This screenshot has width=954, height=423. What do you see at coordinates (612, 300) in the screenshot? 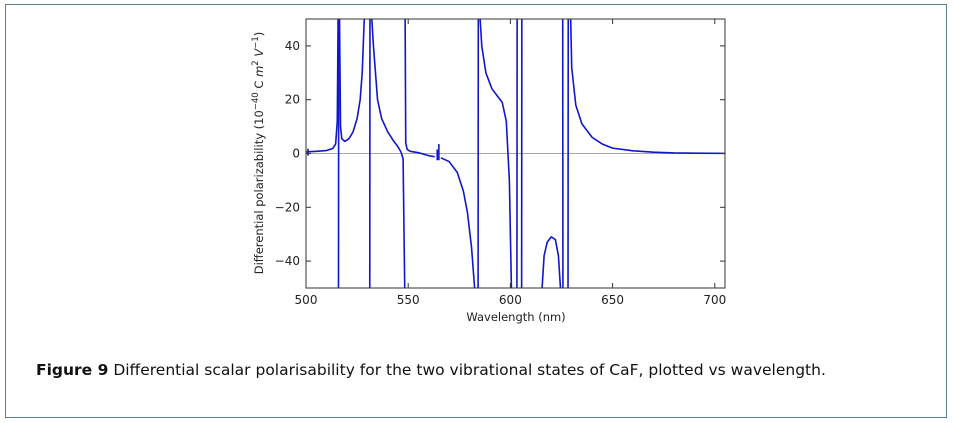
I see `x-tick-label: 650` at bounding box center [612, 300].